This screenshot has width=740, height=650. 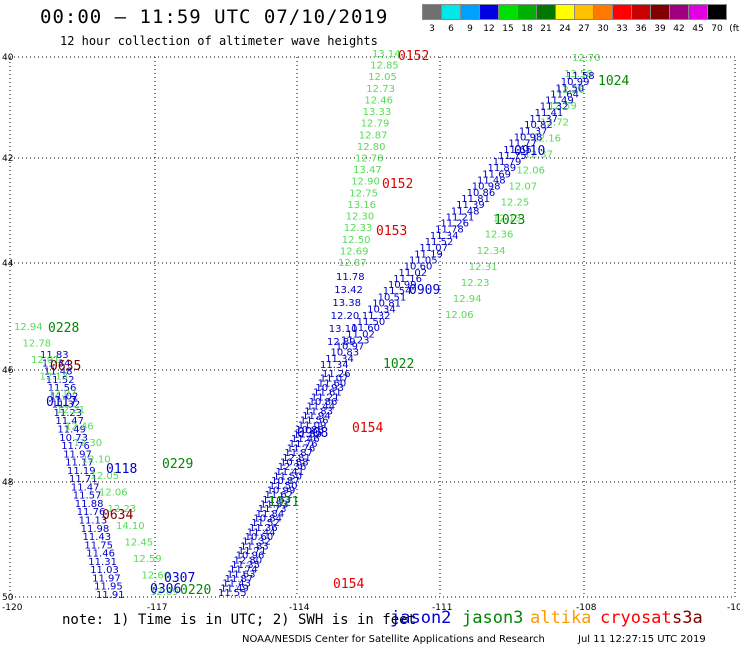 I want to click on wave-height-label: 11.74, so click(x=243, y=570).